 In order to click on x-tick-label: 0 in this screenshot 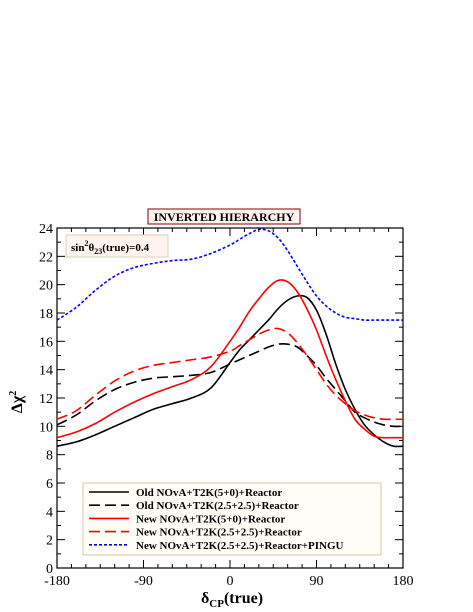, I will do `click(230, 581)`.